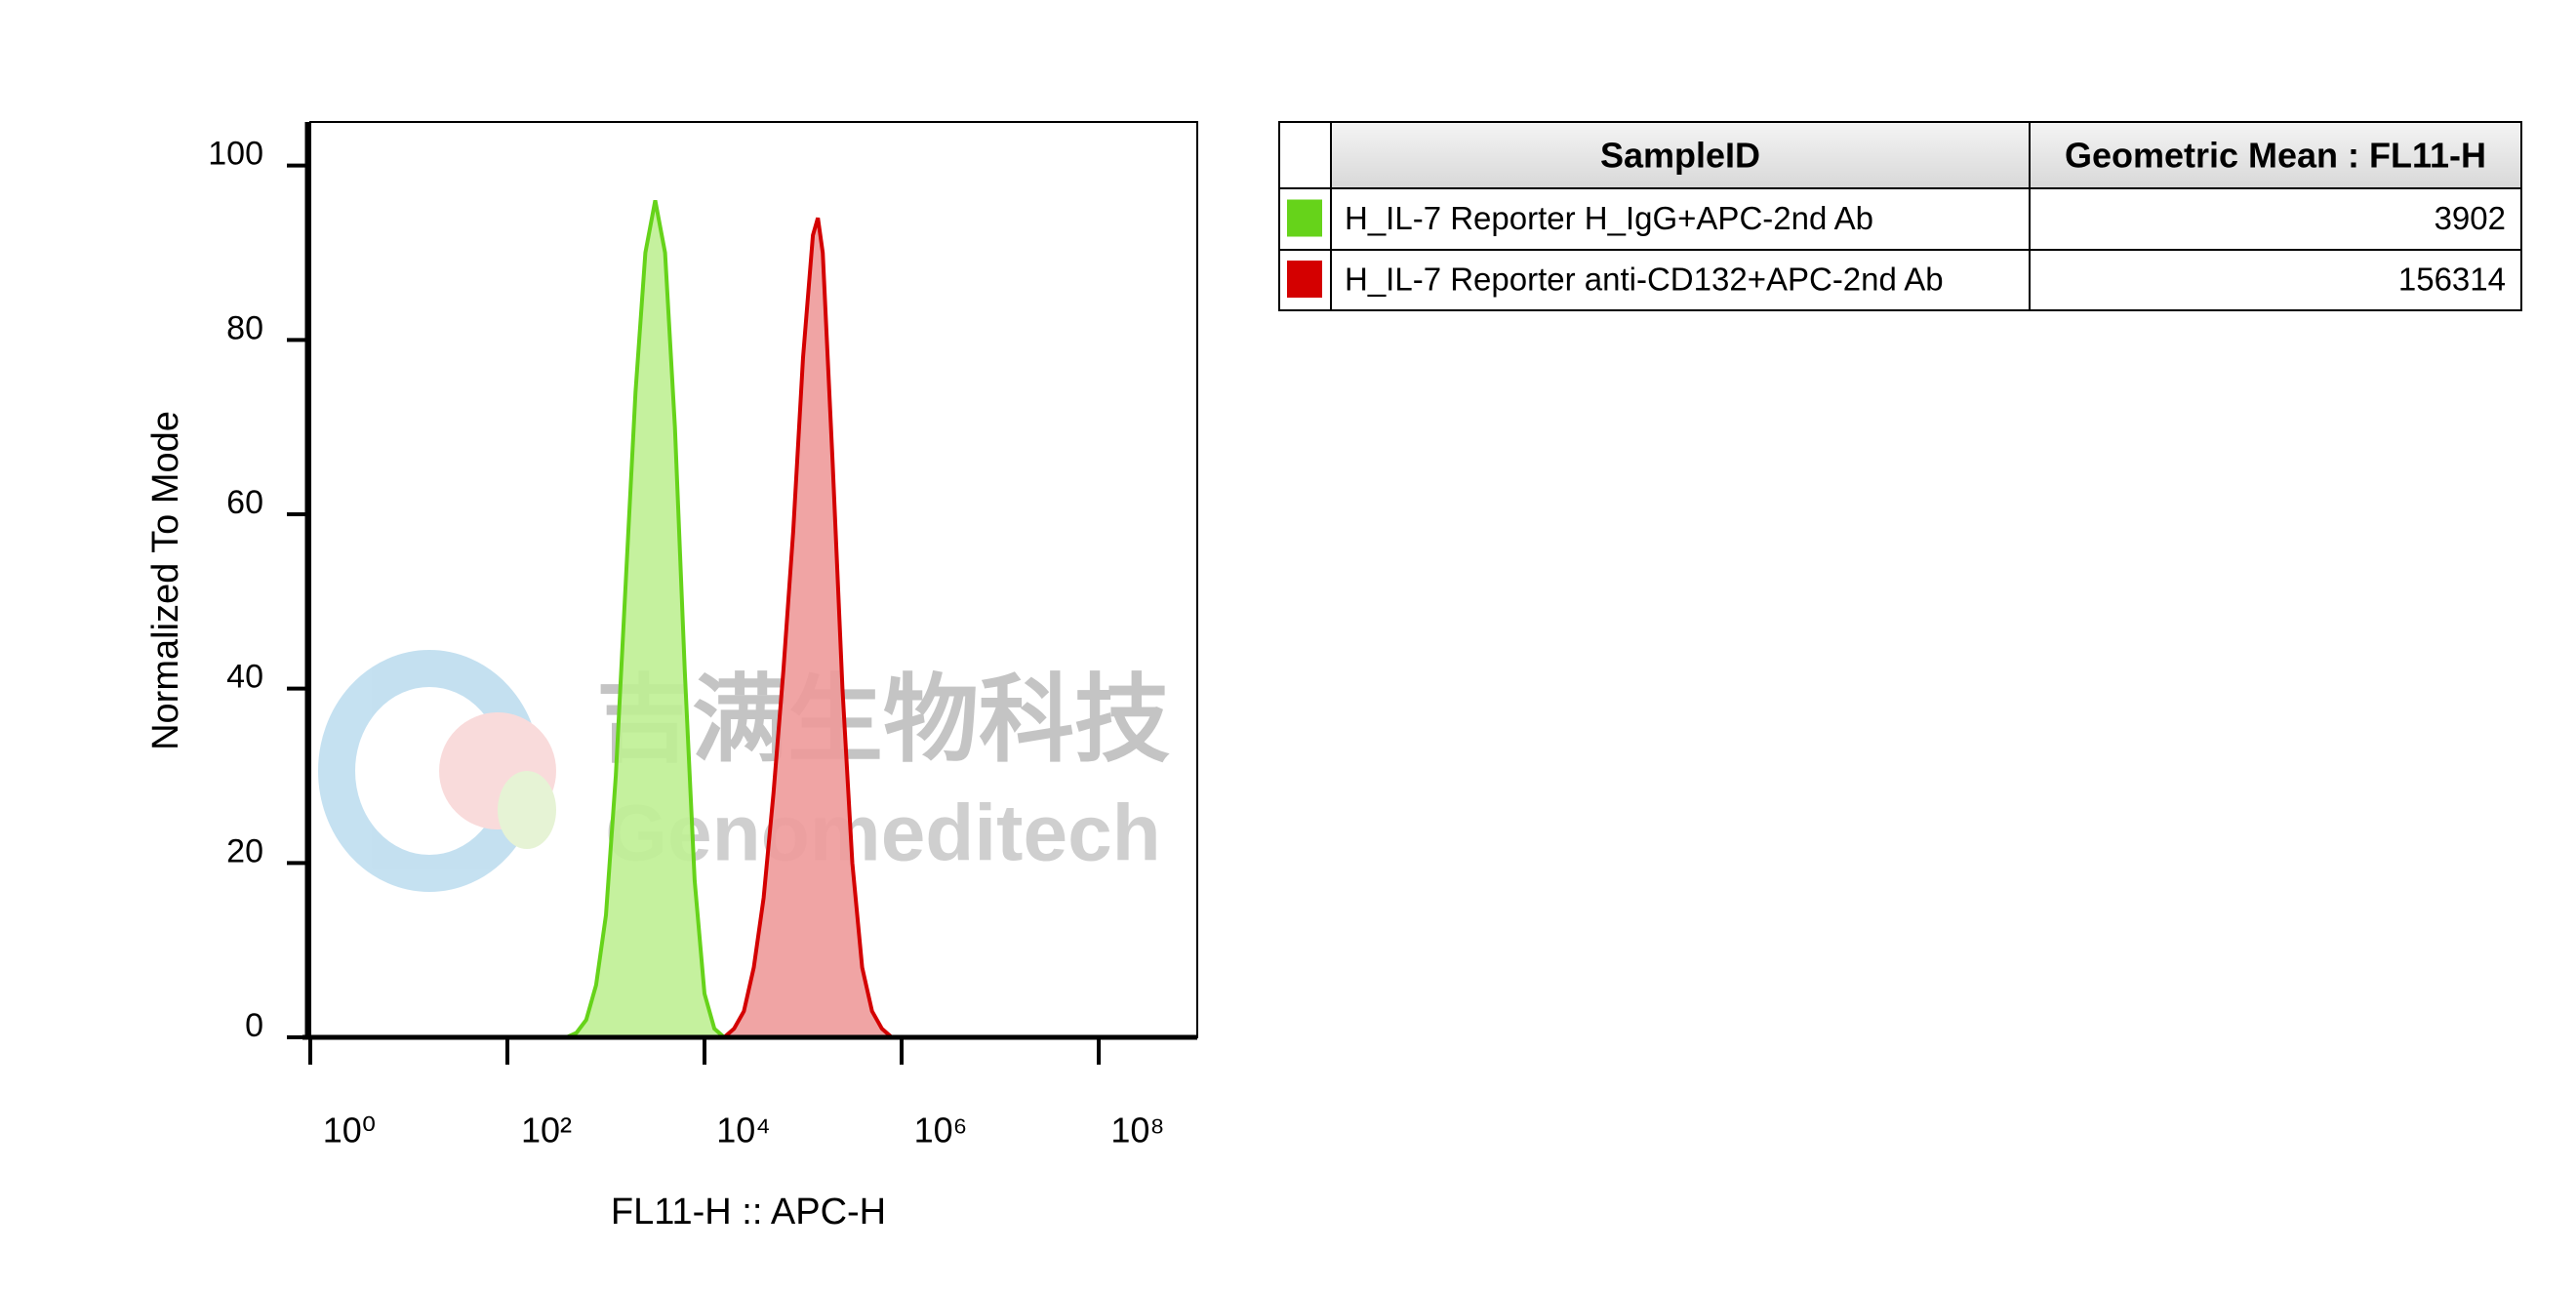 The image size is (2576, 1293). Describe the element at coordinates (244, 502) in the screenshot. I see `y-tick-label: 60` at that location.